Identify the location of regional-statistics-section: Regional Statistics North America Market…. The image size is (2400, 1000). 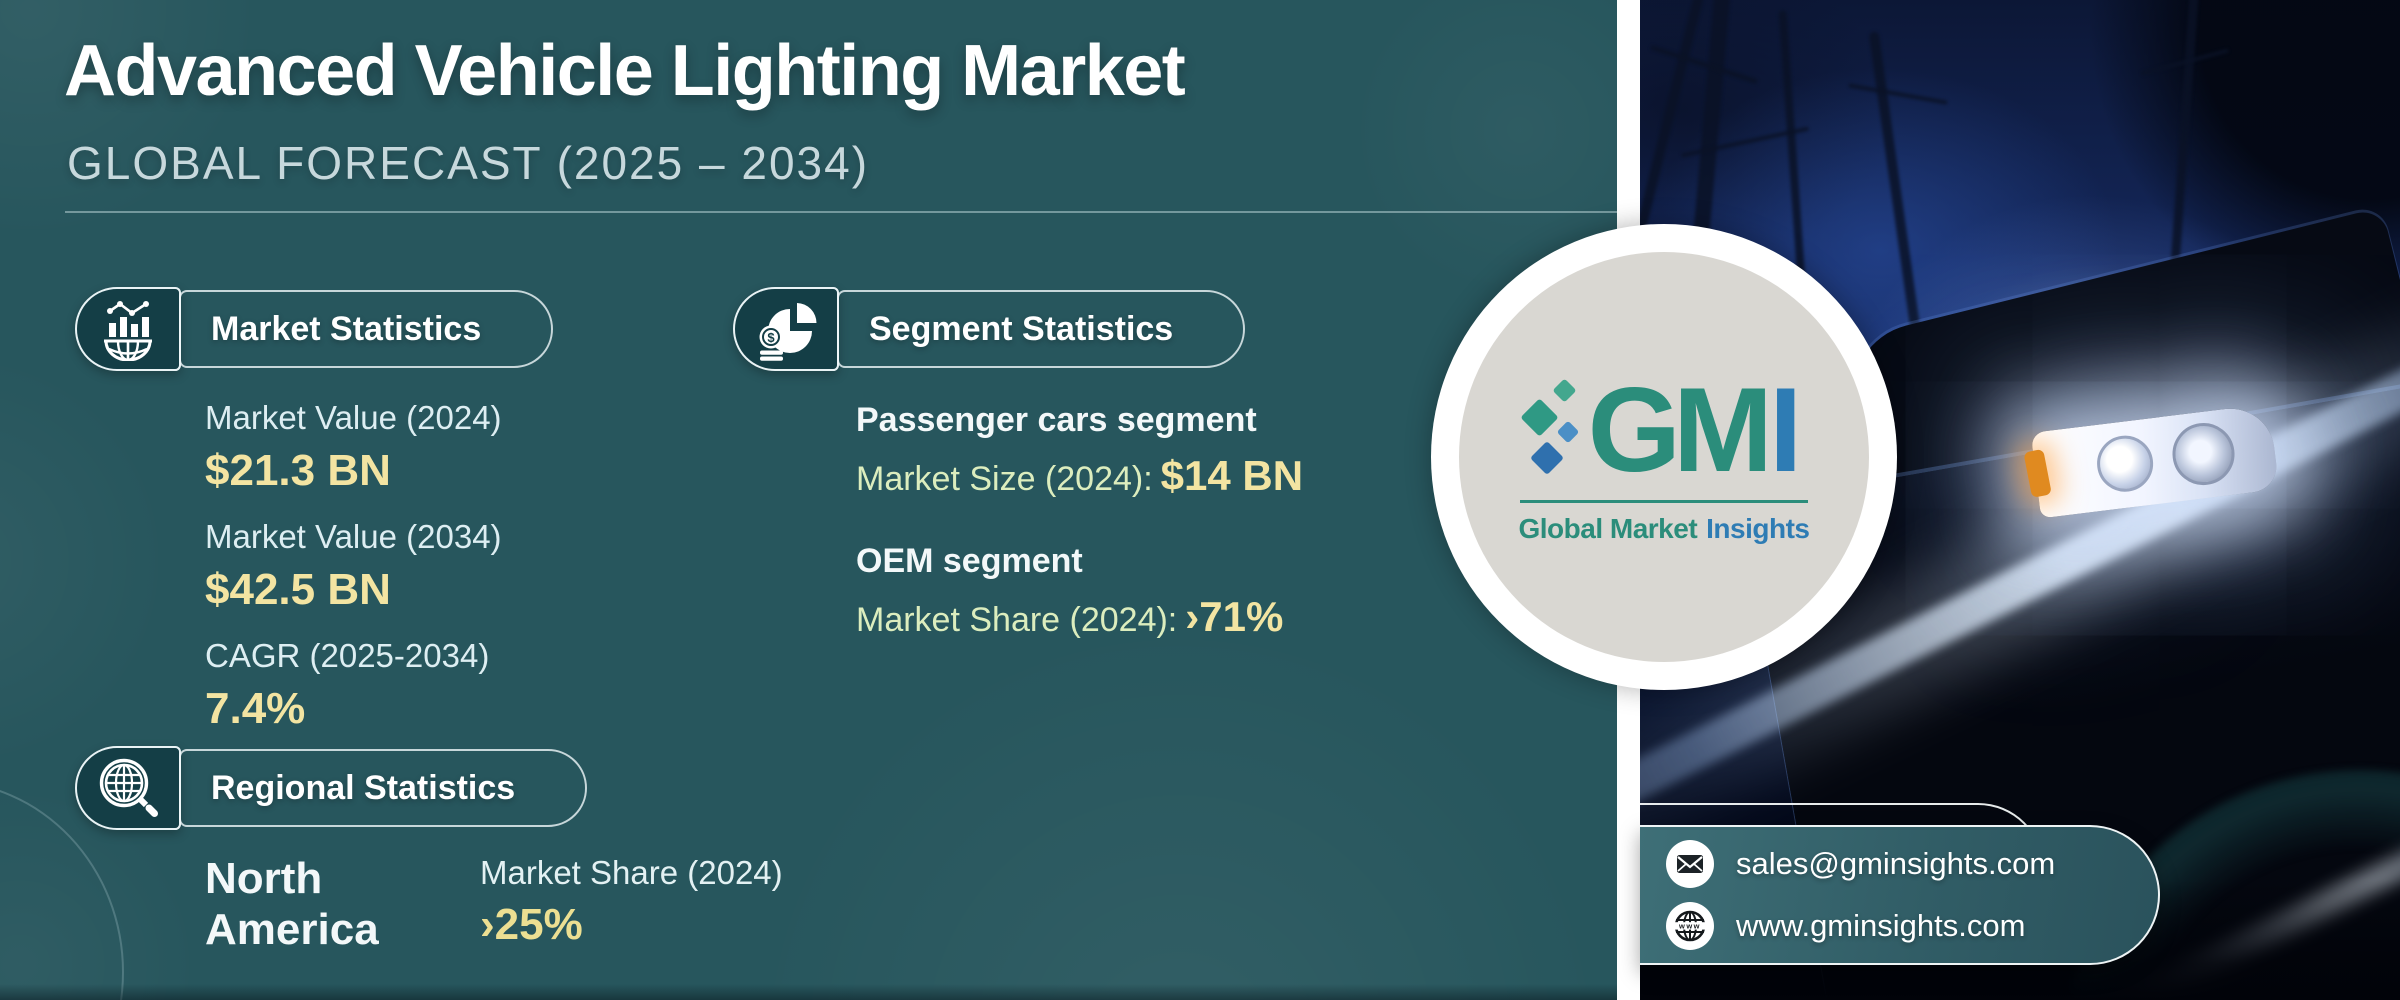
(429, 850).